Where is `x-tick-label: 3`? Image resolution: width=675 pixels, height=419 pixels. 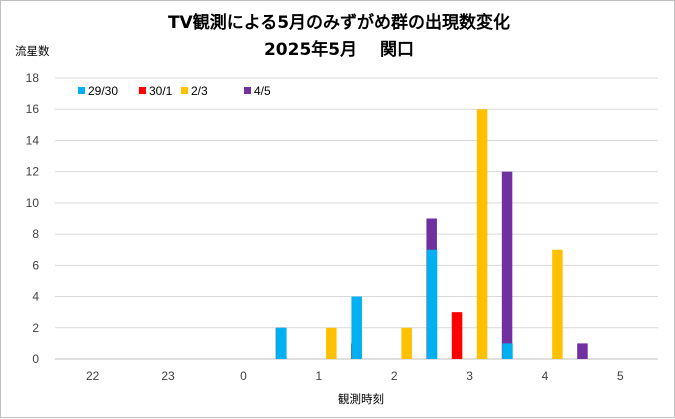 x-tick-label: 3 is located at coordinates (469, 376).